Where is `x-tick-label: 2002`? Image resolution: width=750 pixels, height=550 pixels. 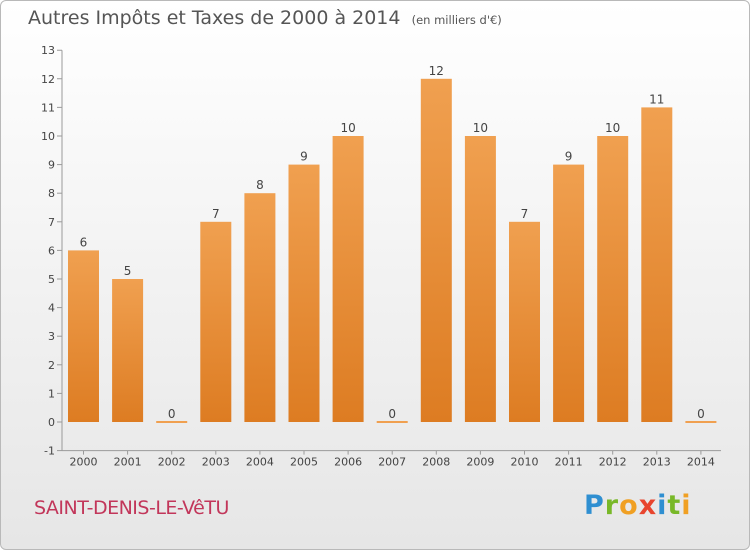
x-tick-label: 2002 is located at coordinates (172, 462).